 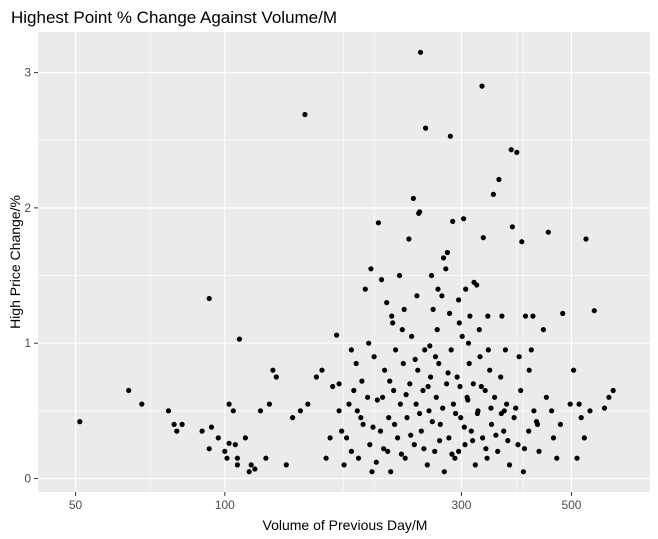 What do you see at coordinates (27, 208) in the screenshot?
I see `y-tick-label: 2` at bounding box center [27, 208].